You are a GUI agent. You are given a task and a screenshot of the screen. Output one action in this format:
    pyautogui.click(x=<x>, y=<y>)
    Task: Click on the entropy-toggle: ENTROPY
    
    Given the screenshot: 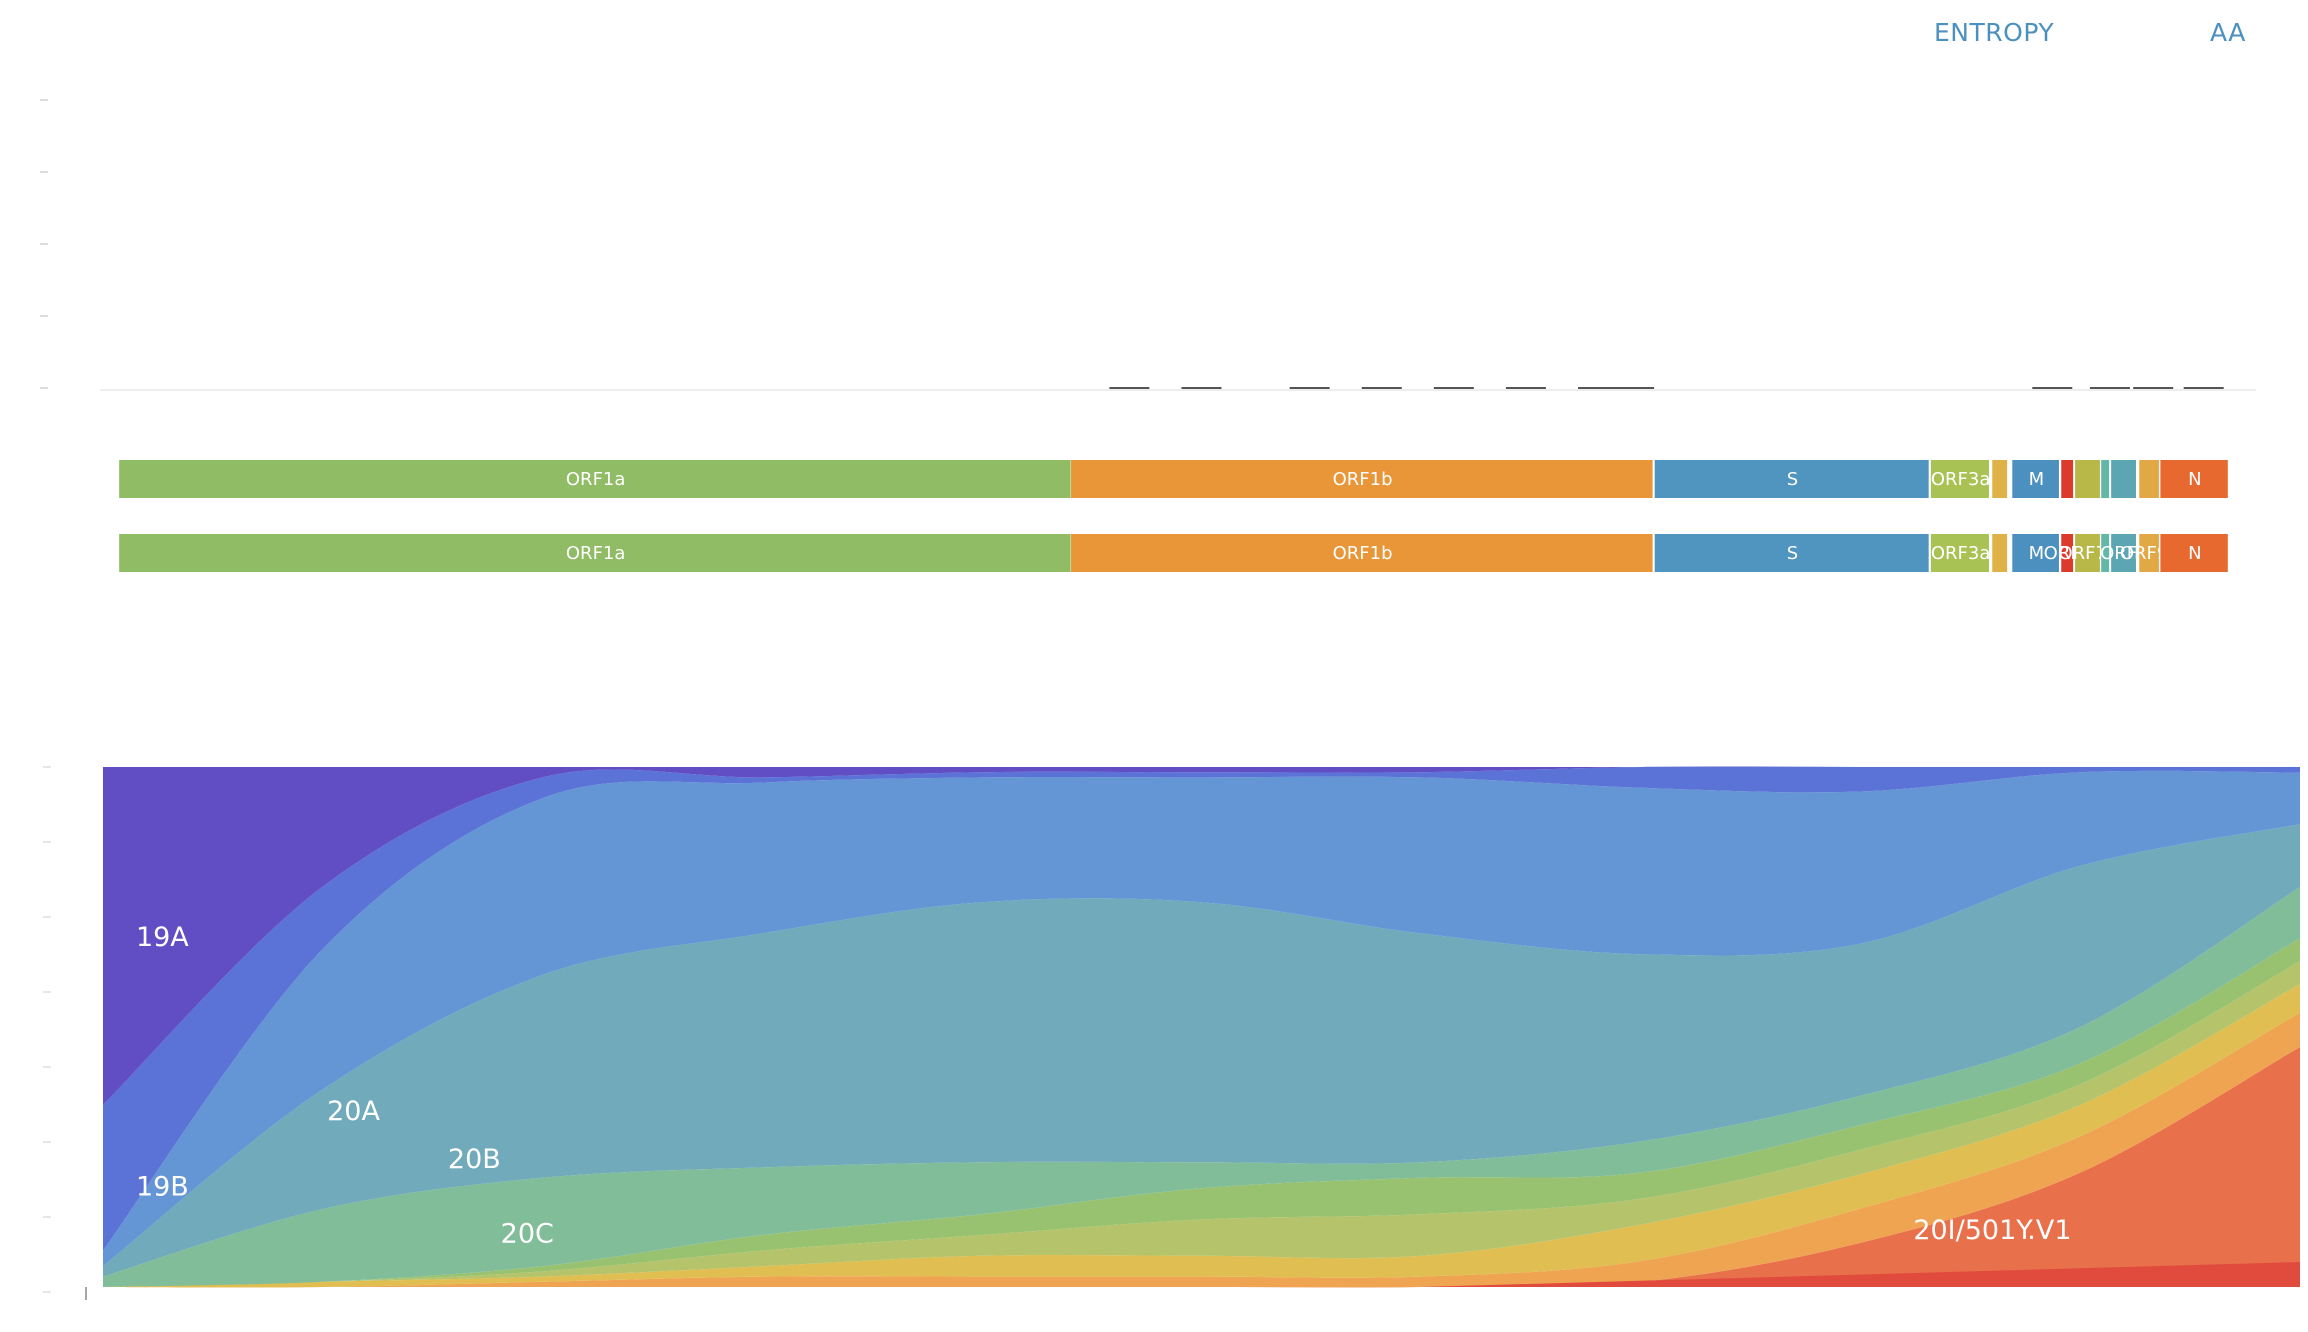 What is the action you would take?
    pyautogui.click(x=1994, y=32)
    